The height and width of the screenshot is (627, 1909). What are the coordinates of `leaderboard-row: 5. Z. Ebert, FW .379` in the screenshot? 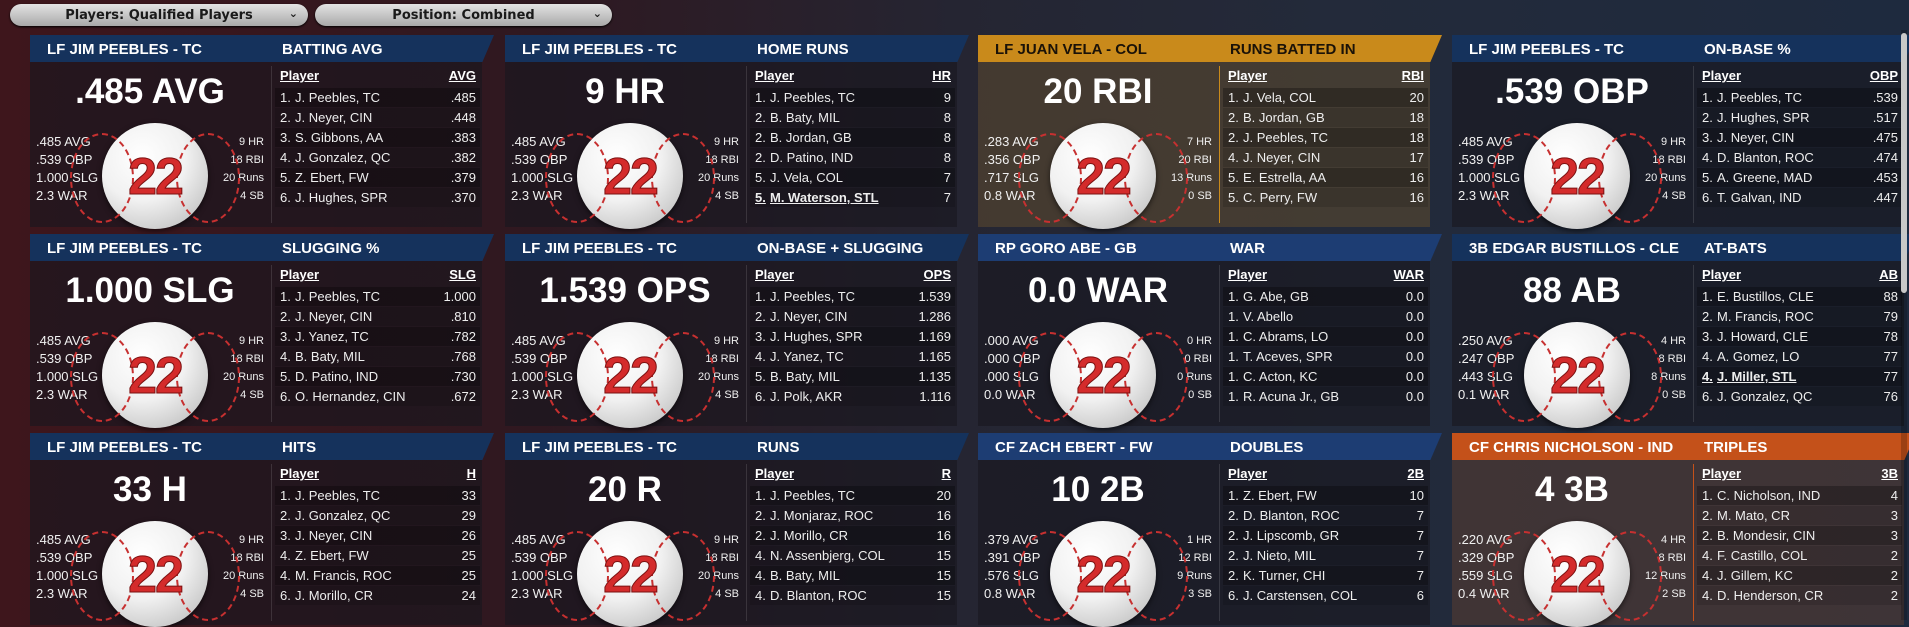 It's located at (377, 177).